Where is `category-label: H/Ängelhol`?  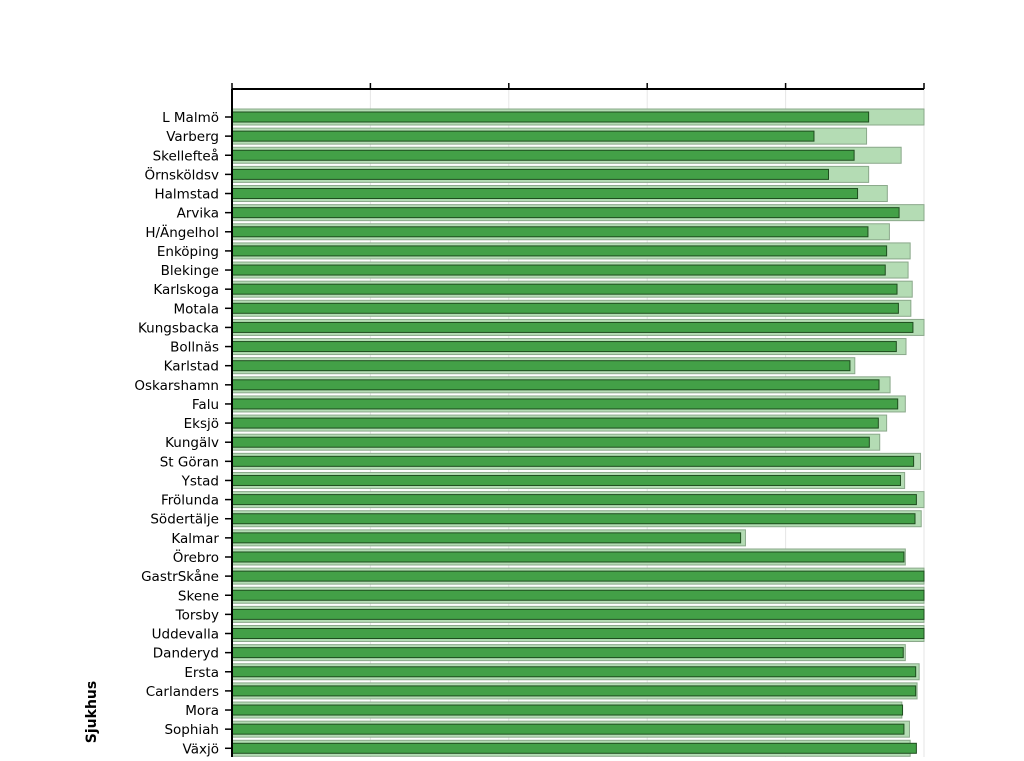
category-label: H/Ängelhol is located at coordinates (182, 232).